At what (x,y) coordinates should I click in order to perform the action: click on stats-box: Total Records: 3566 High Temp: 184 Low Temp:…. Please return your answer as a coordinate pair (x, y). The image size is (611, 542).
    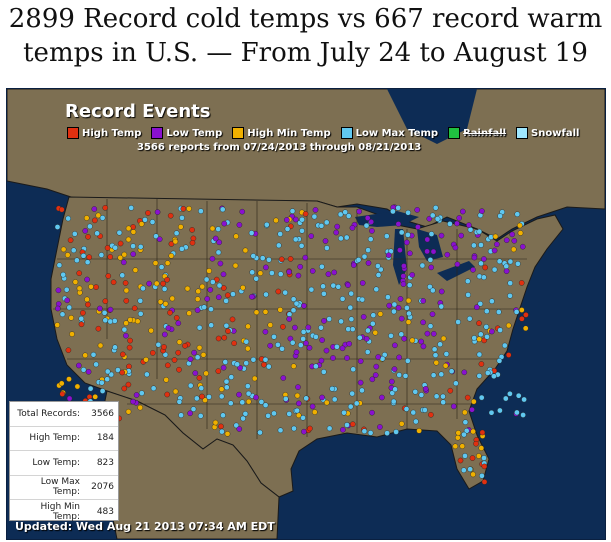
    Looking at the image, I should click on (64, 461).